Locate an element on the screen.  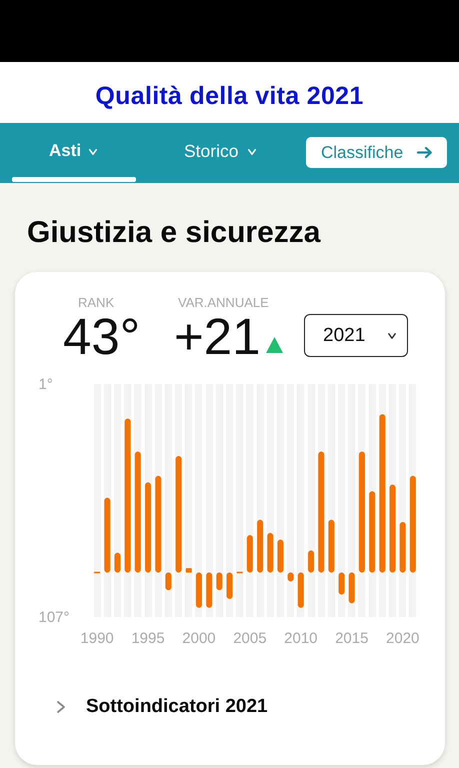
chart-subtitle: Giustizia e sicurezza is located at coordinates (173, 232).